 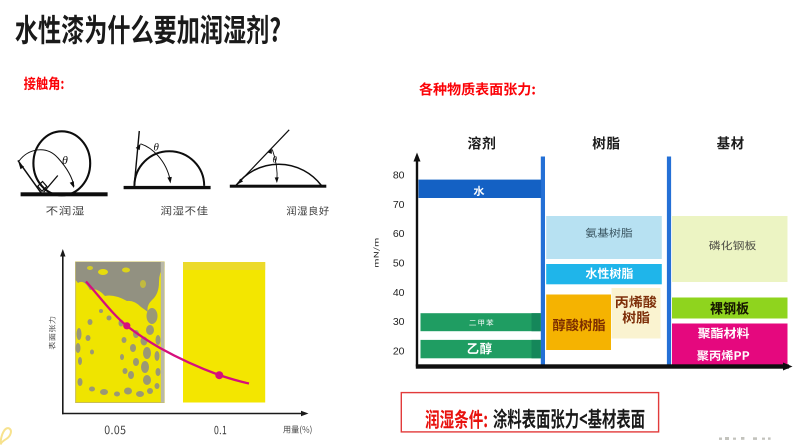 I want to click on svg-text: 20, so click(x=399, y=352).